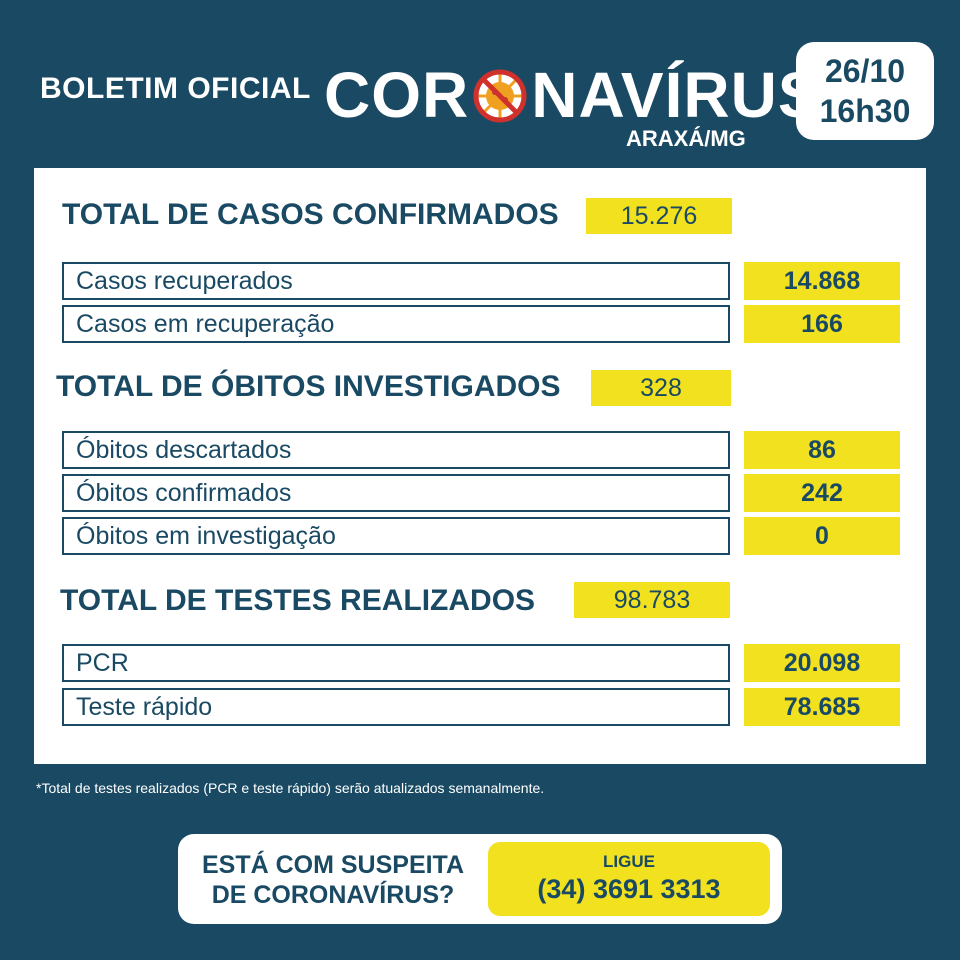 The width and height of the screenshot is (960, 960). Describe the element at coordinates (333, 880) in the screenshot. I see `callout-text: ESTÁ COM SUSPEITA DE CORONAVÍRUS?` at that location.